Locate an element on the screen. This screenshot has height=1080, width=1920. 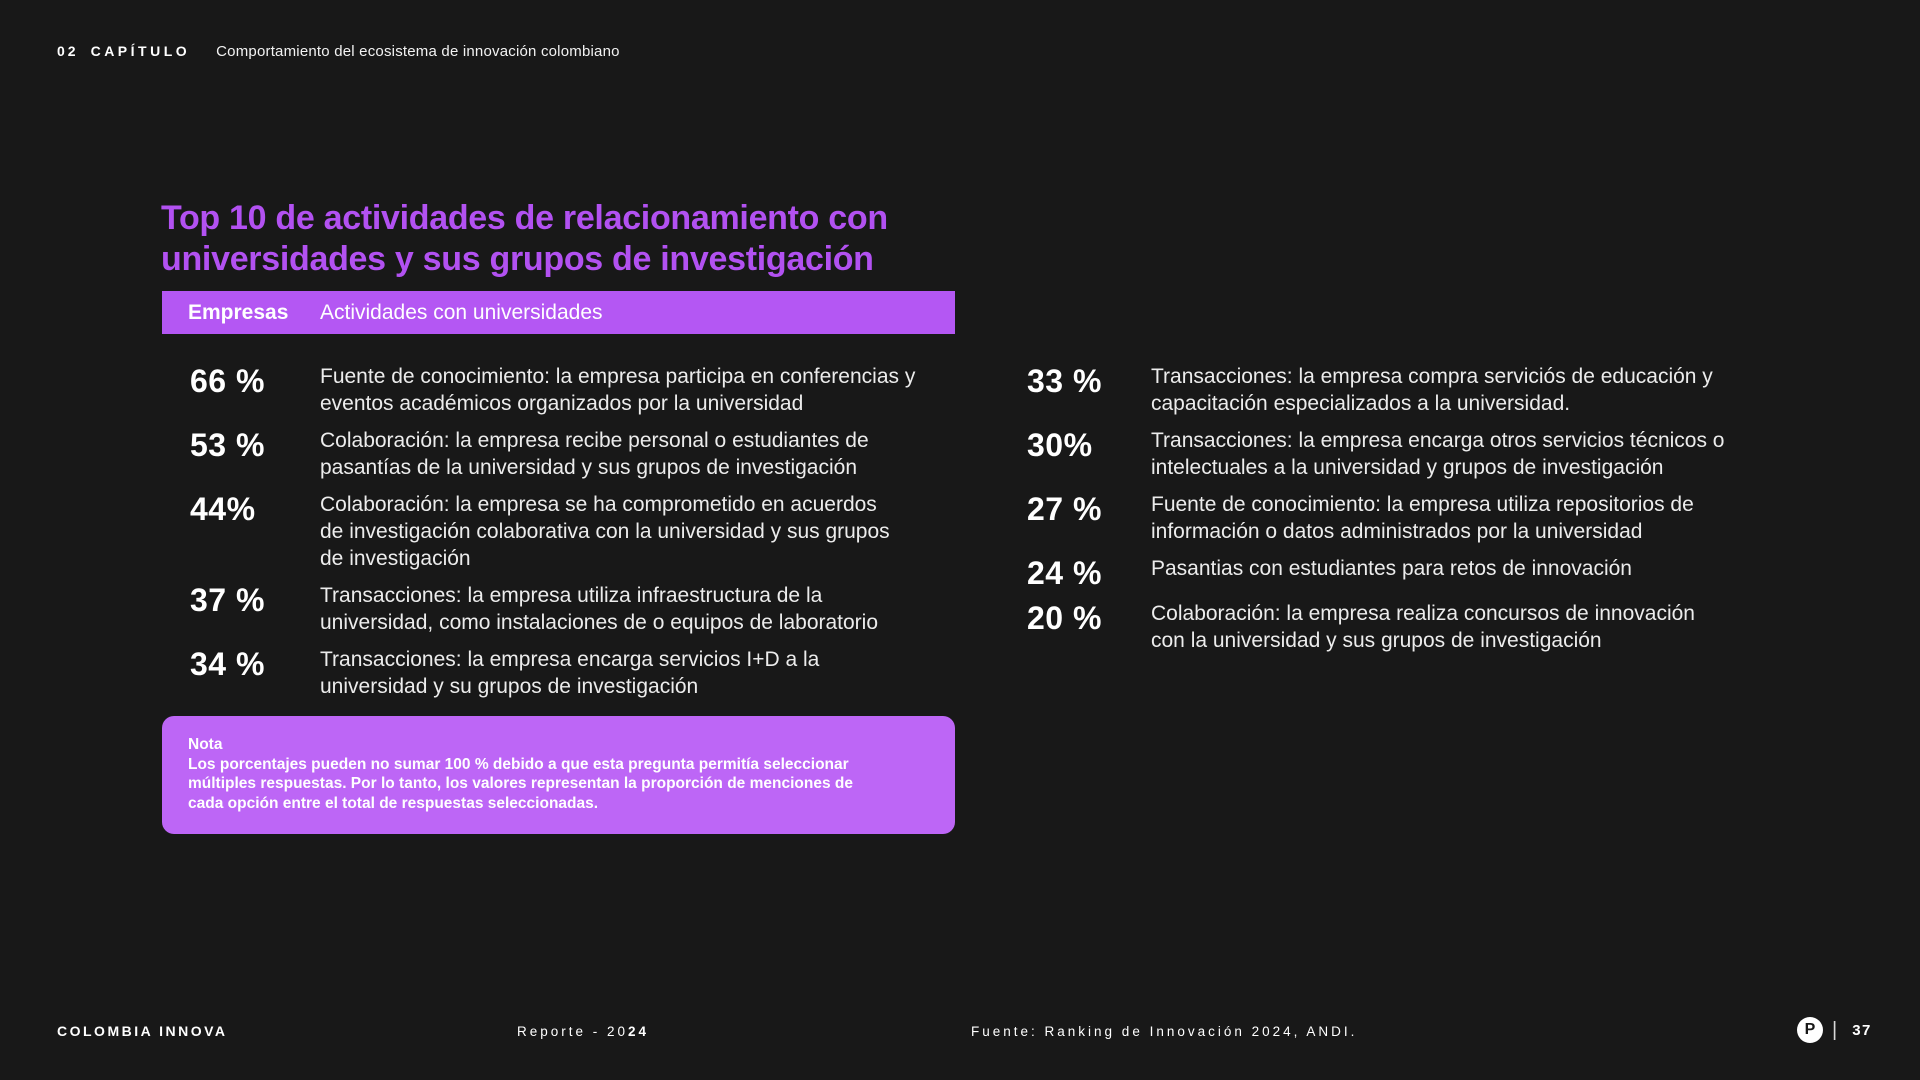
footer-report-label: Reporte - 2024 is located at coordinates (583, 1031).